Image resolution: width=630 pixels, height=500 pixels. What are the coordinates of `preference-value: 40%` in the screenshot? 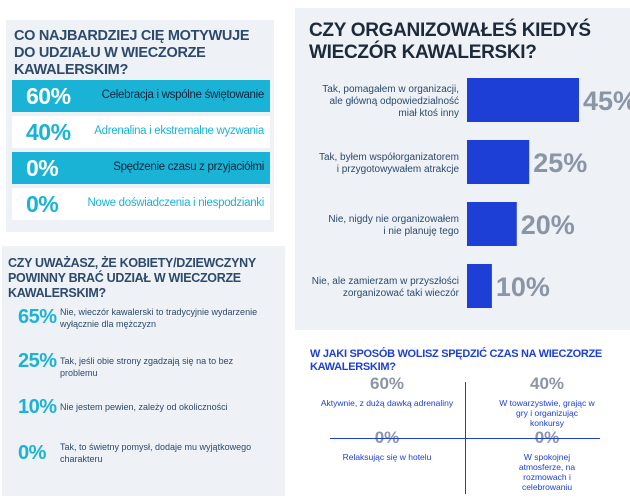 It's located at (547, 383).